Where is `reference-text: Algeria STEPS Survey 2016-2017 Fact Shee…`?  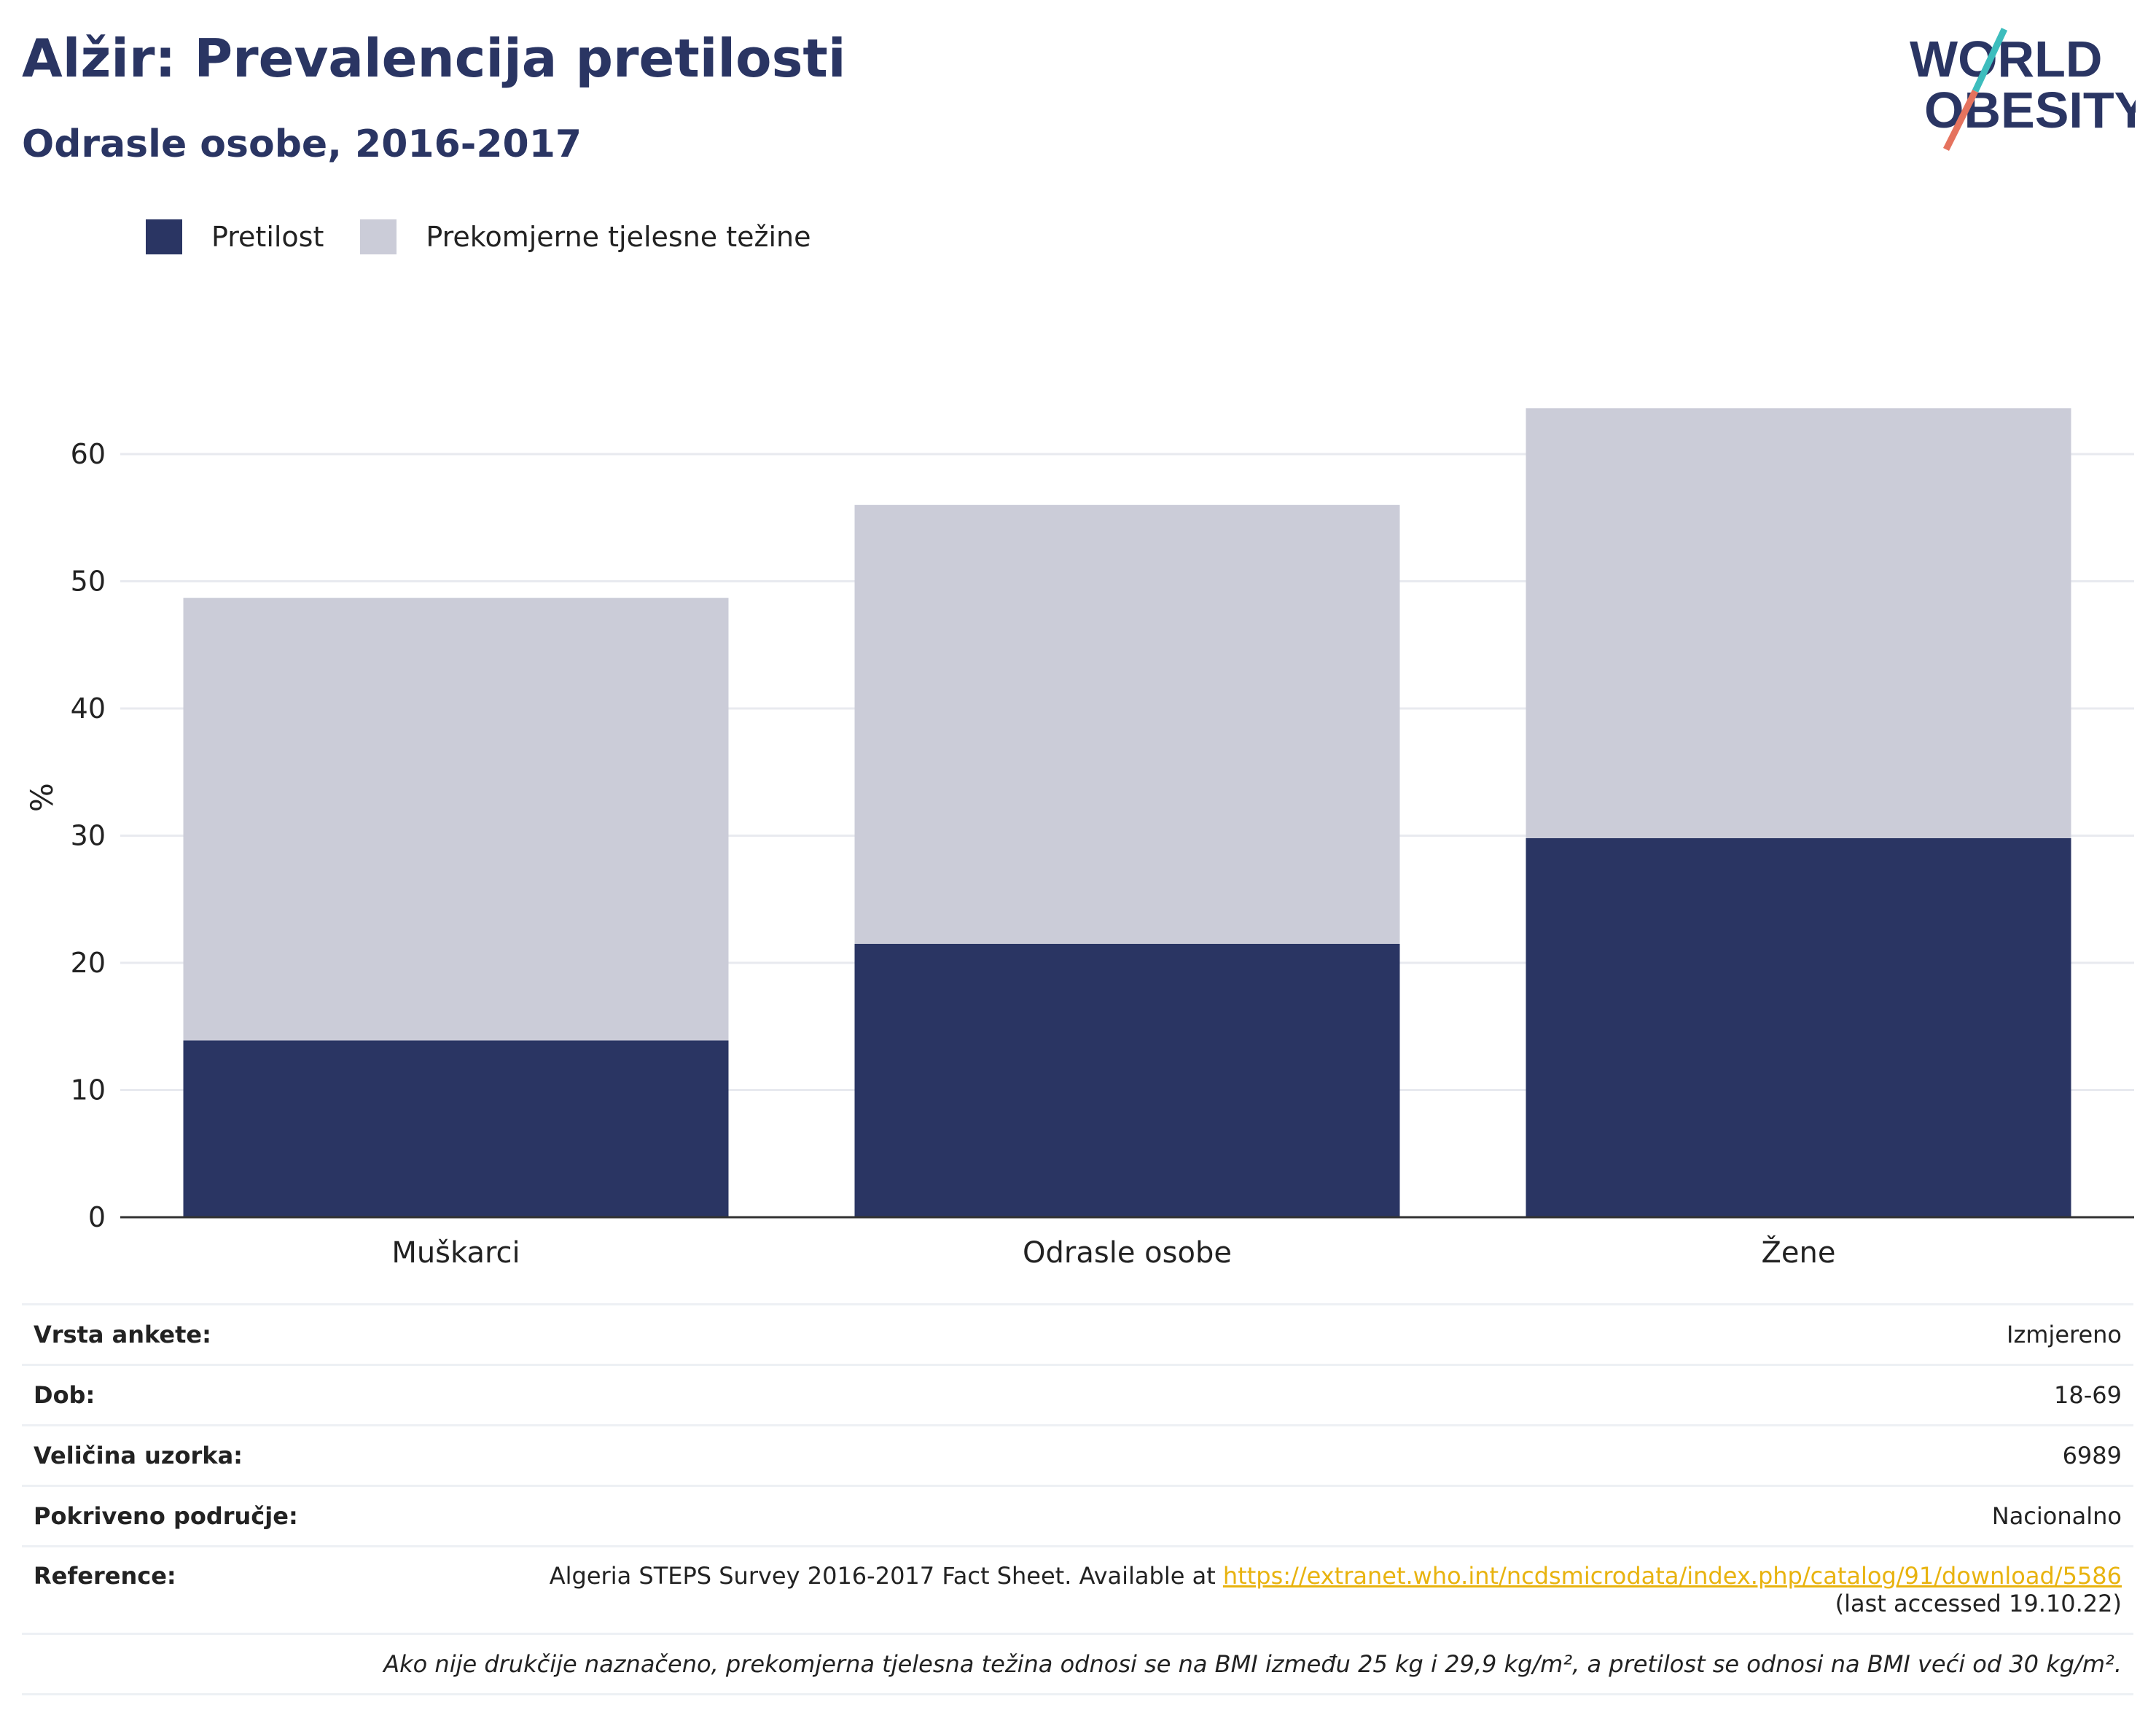
reference-text: Algeria STEPS Survey 2016-2017 Fact Shee… is located at coordinates (1336, 1589).